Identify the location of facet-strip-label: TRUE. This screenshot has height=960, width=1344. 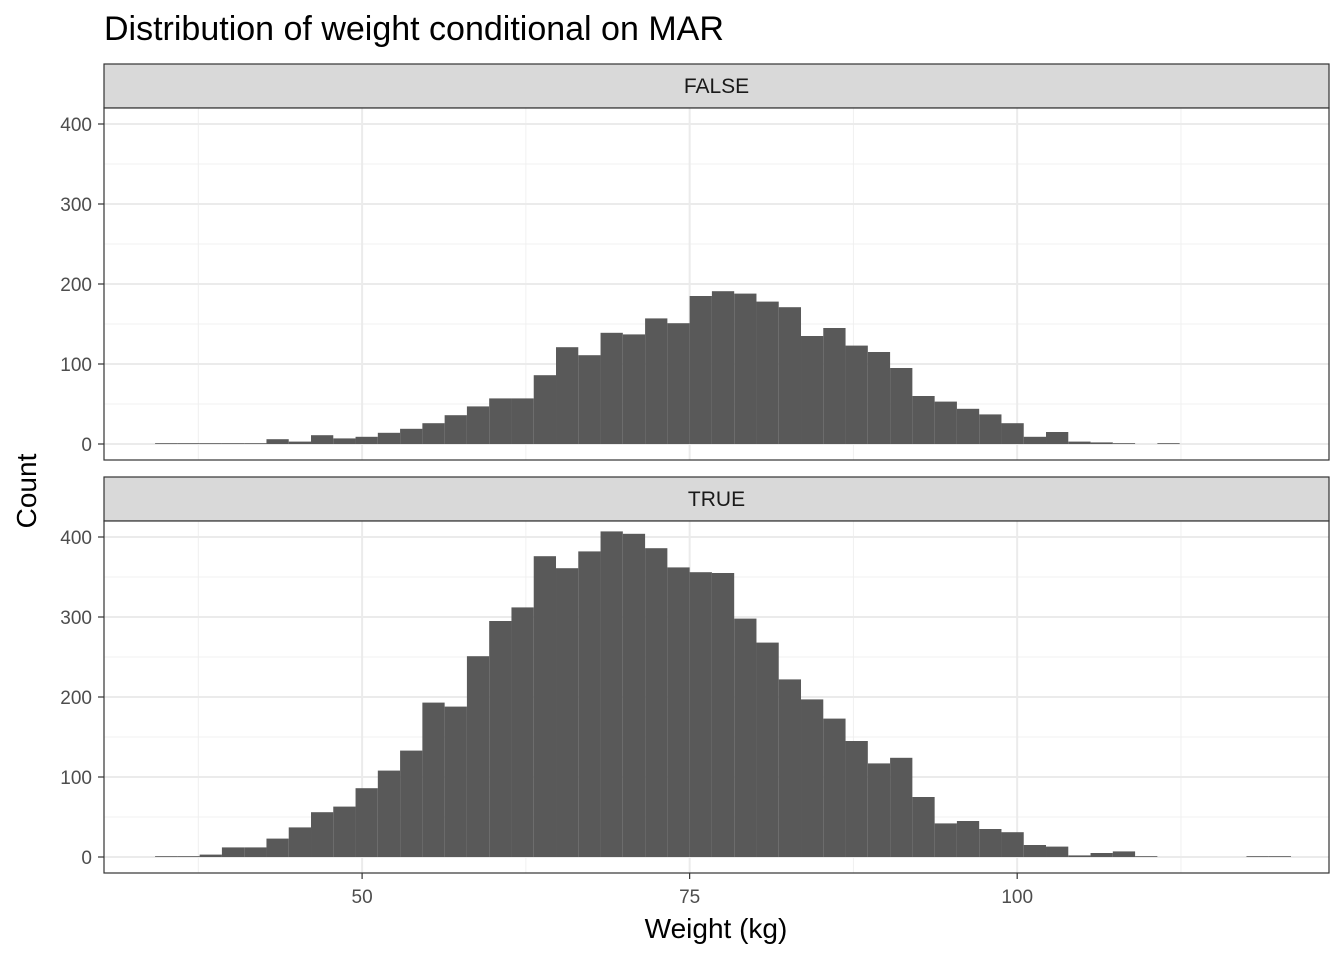
(716, 499).